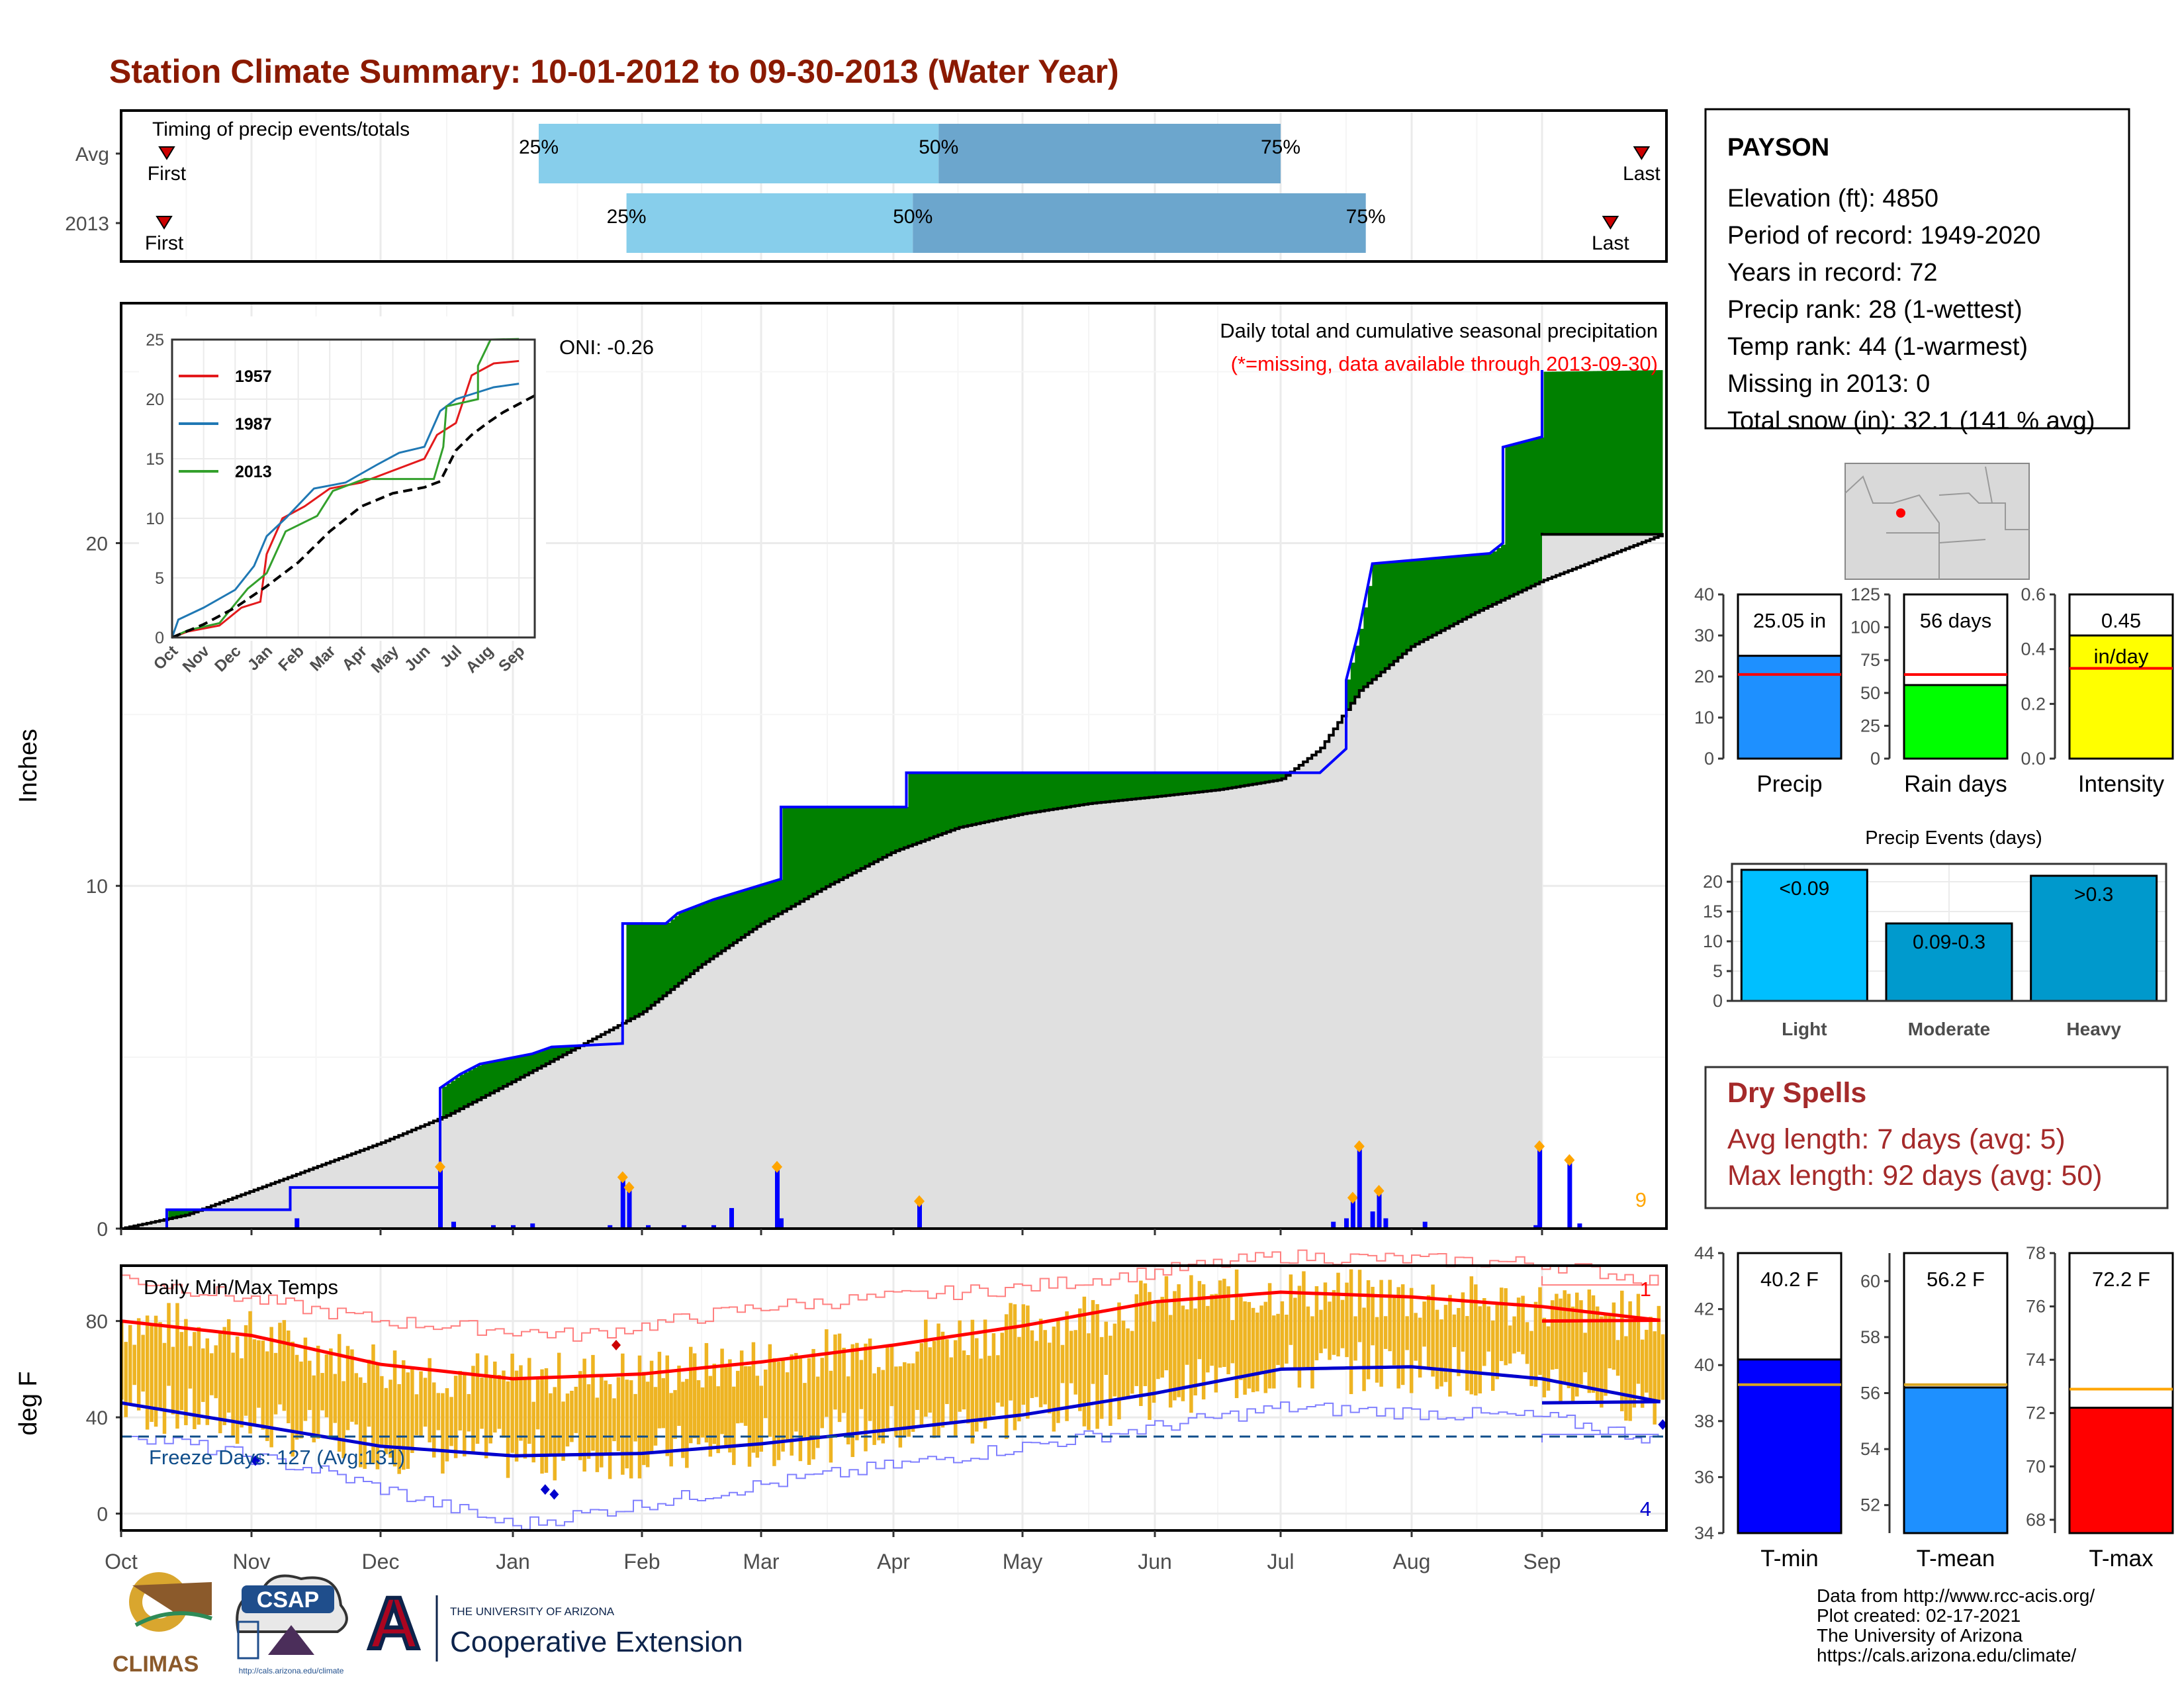 This screenshot has width=2184, height=1688. What do you see at coordinates (1542, 1561) in the screenshot?
I see `month-tick-label: Sep` at bounding box center [1542, 1561].